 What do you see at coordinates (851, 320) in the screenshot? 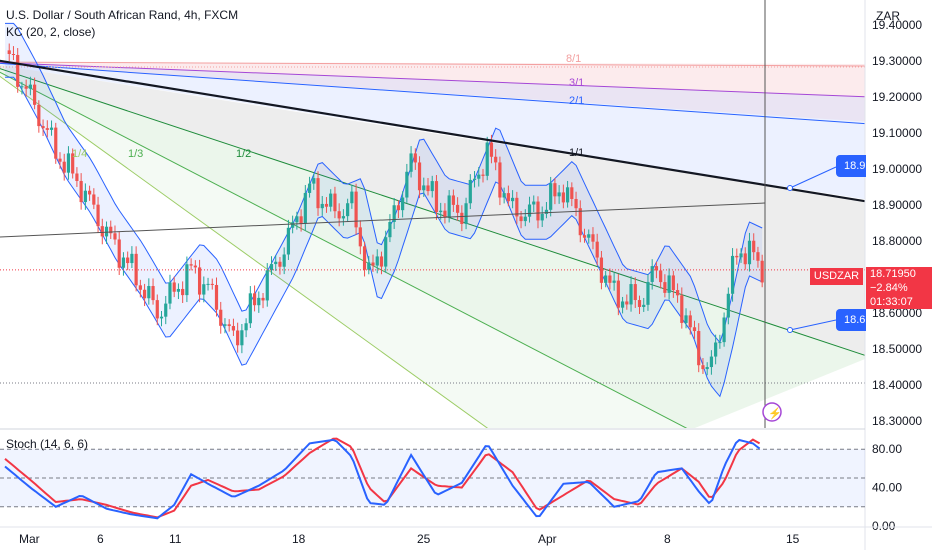
I see `lower-marker: 18.6` at bounding box center [851, 320].